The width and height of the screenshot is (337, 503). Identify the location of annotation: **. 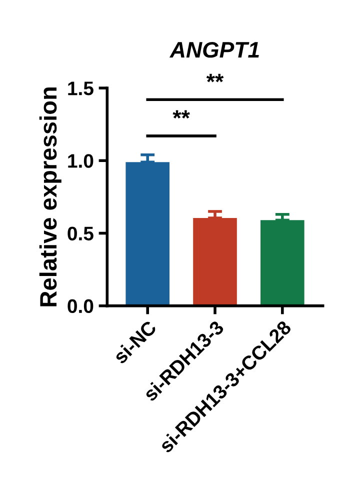
(181, 114).